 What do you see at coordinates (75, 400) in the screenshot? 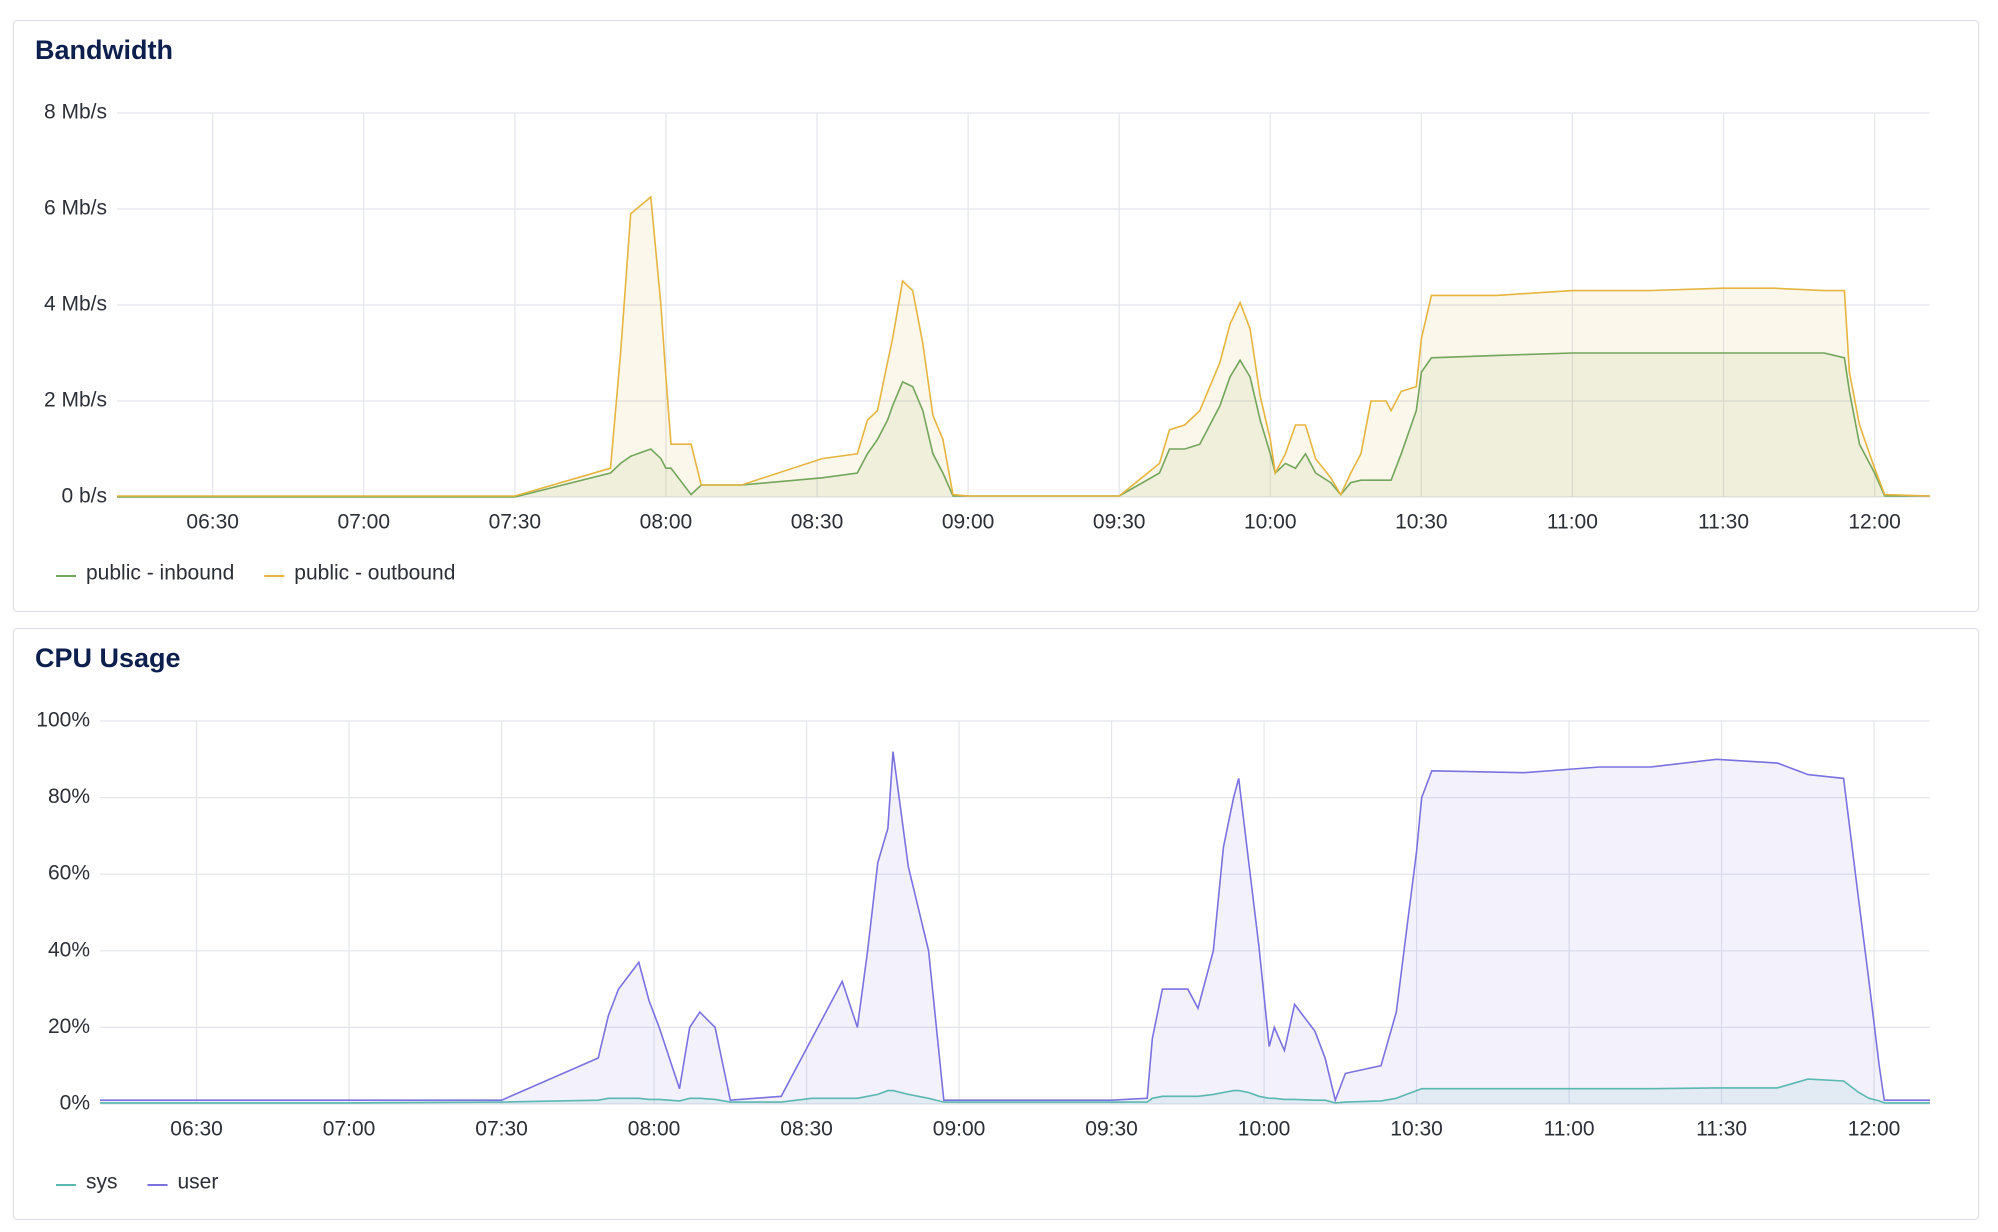
I see `y-tick-label: 2 Mb/s` at bounding box center [75, 400].